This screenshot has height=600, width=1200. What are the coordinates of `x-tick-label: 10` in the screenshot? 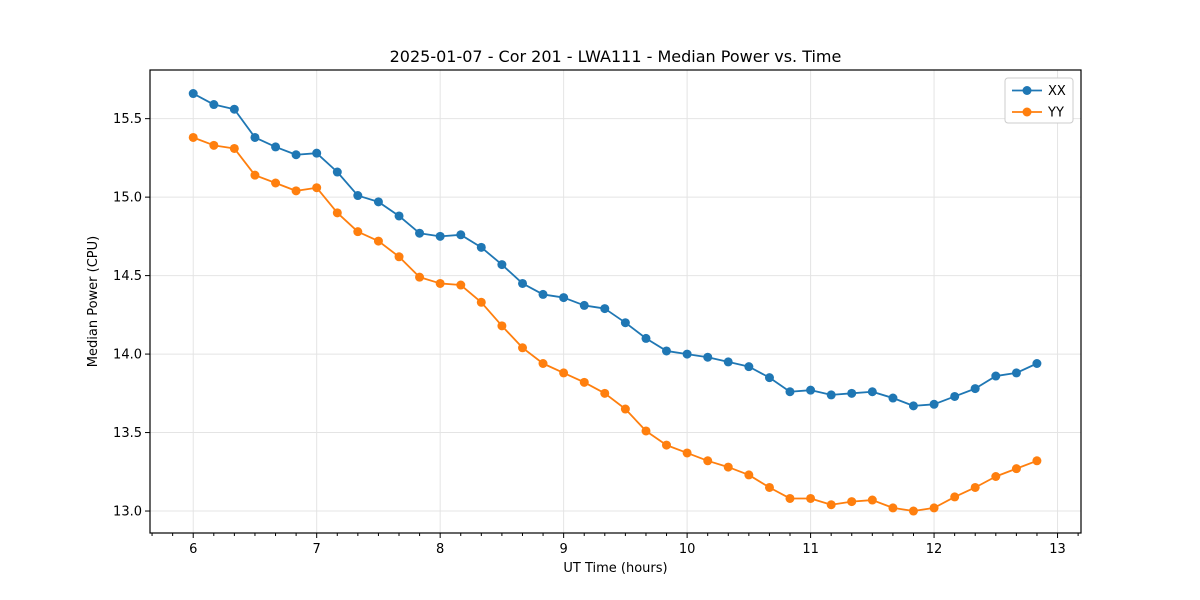 It's located at (687, 549).